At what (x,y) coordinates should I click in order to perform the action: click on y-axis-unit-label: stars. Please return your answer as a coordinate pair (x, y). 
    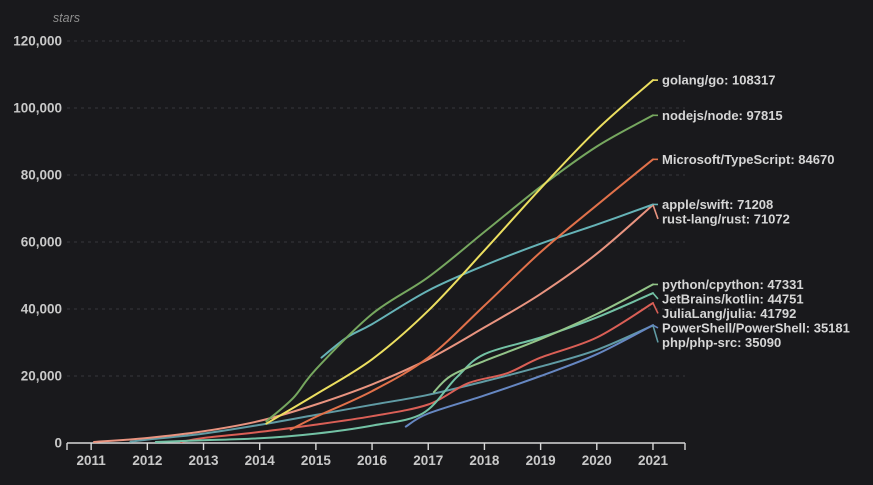
    Looking at the image, I should click on (66, 18).